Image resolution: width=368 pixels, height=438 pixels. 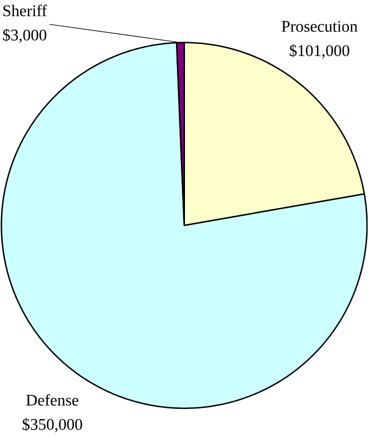 I want to click on data-label: $350,000, so click(x=52, y=425).